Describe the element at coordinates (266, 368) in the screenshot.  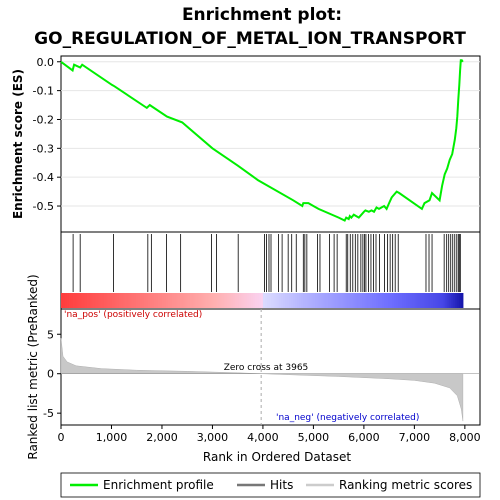
I see `zero-cross-label: Zero cross at 3965` at that location.